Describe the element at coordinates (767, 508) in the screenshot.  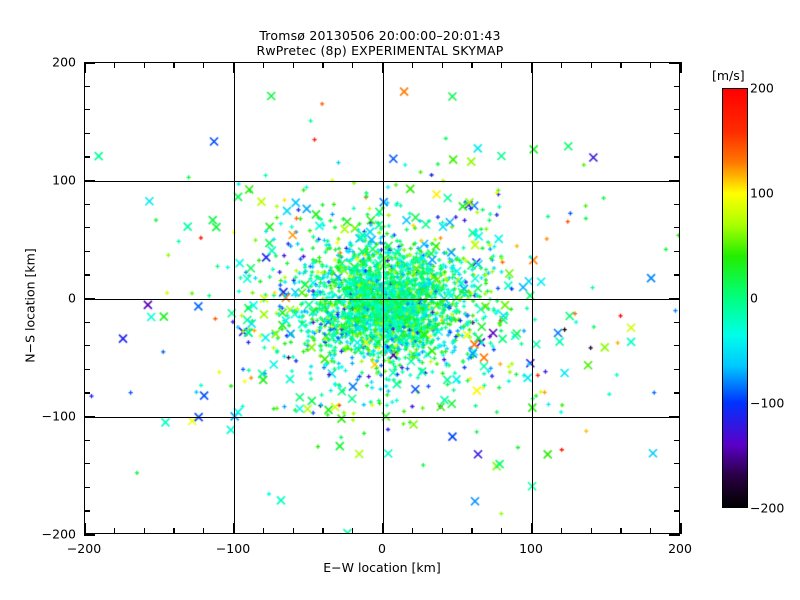
I see `colorbar-tick-label: −200` at that location.